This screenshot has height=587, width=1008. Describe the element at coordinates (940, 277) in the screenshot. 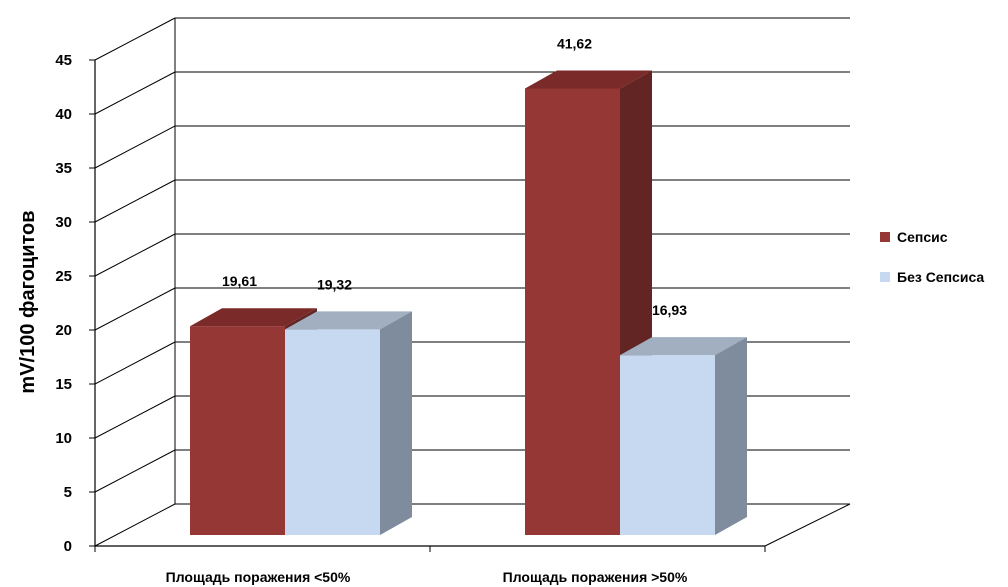

I see `legend-label: Без Сепсиса` at that location.